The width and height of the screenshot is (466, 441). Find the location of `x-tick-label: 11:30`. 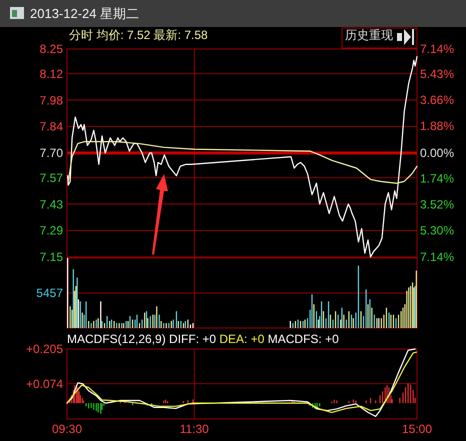

x-tick-label: 11:30 is located at coordinates (195, 429).